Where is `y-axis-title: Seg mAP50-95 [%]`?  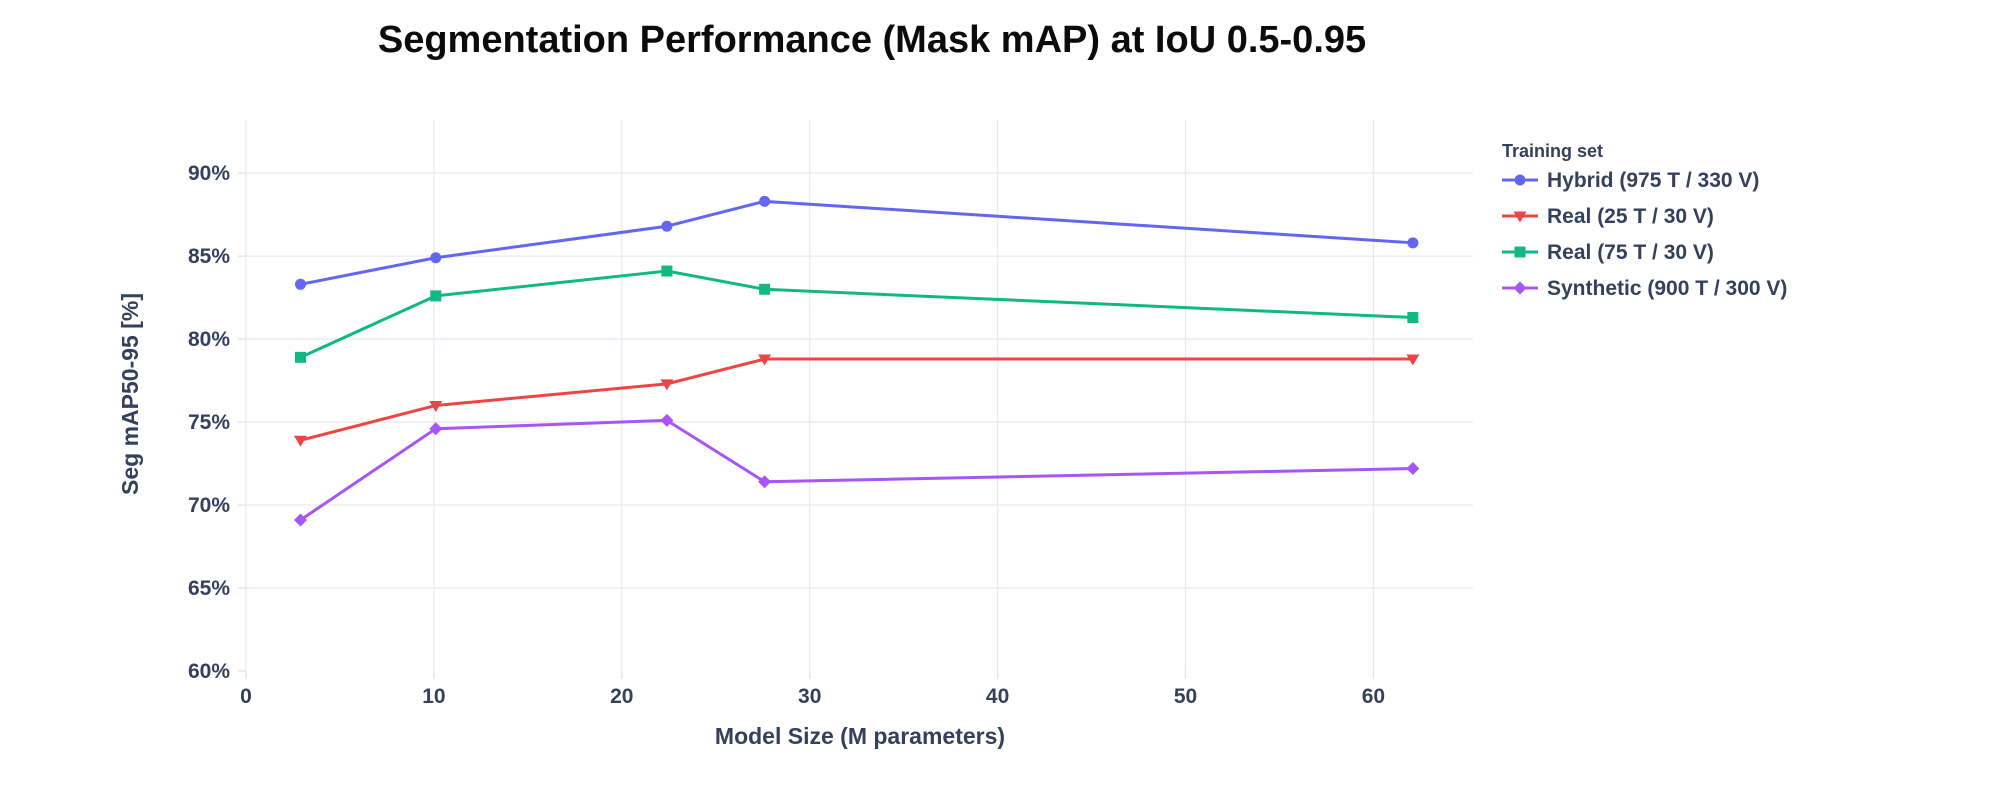
y-axis-title: Seg mAP50-95 [%] is located at coordinates (130, 394).